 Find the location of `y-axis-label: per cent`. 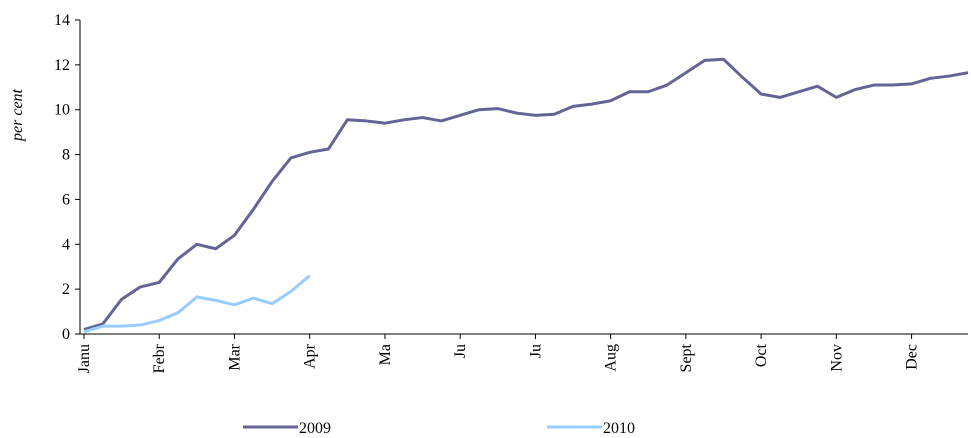

y-axis-label: per cent is located at coordinates (17, 115).